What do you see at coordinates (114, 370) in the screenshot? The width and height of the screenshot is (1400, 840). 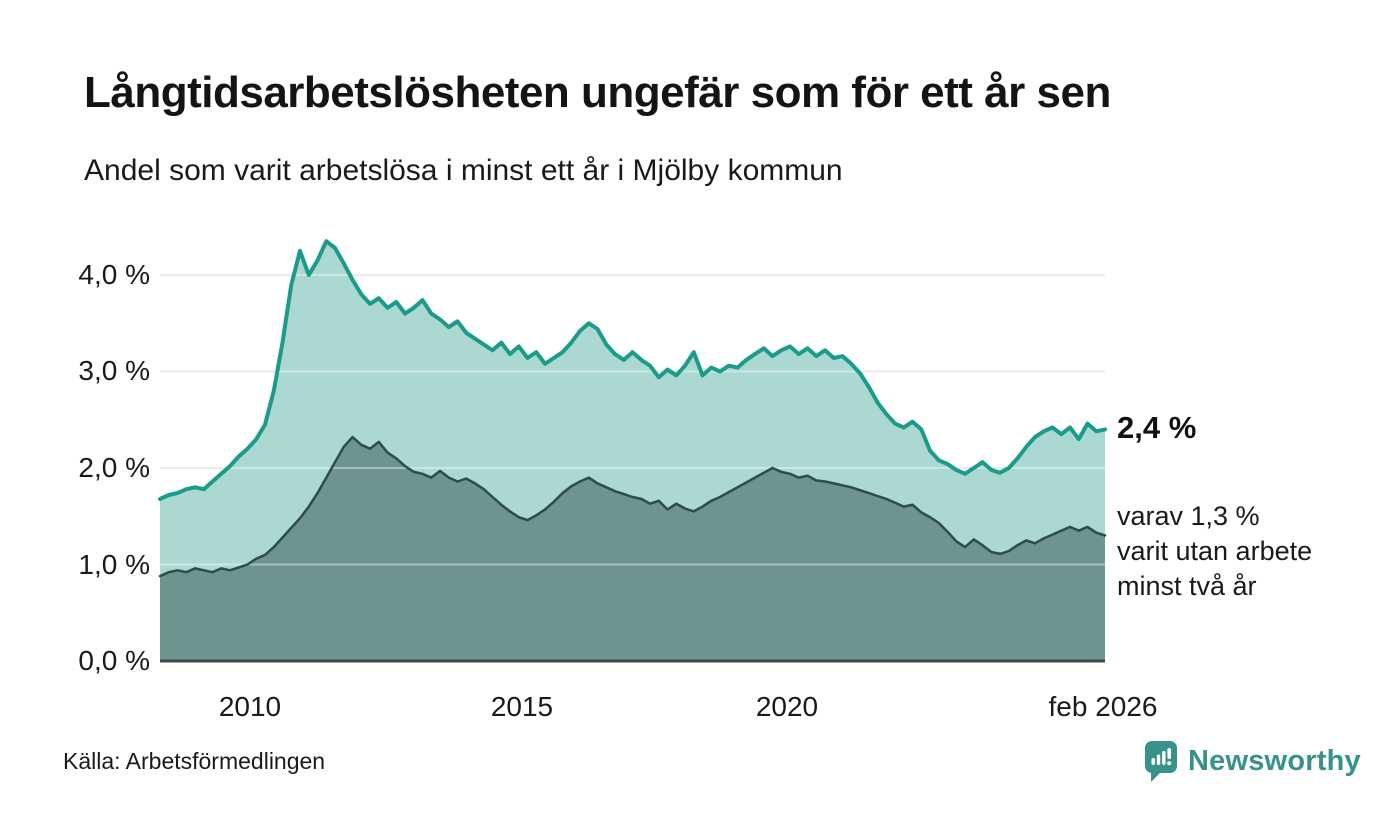 I see `y-tick-label: 3,0 %` at bounding box center [114, 370].